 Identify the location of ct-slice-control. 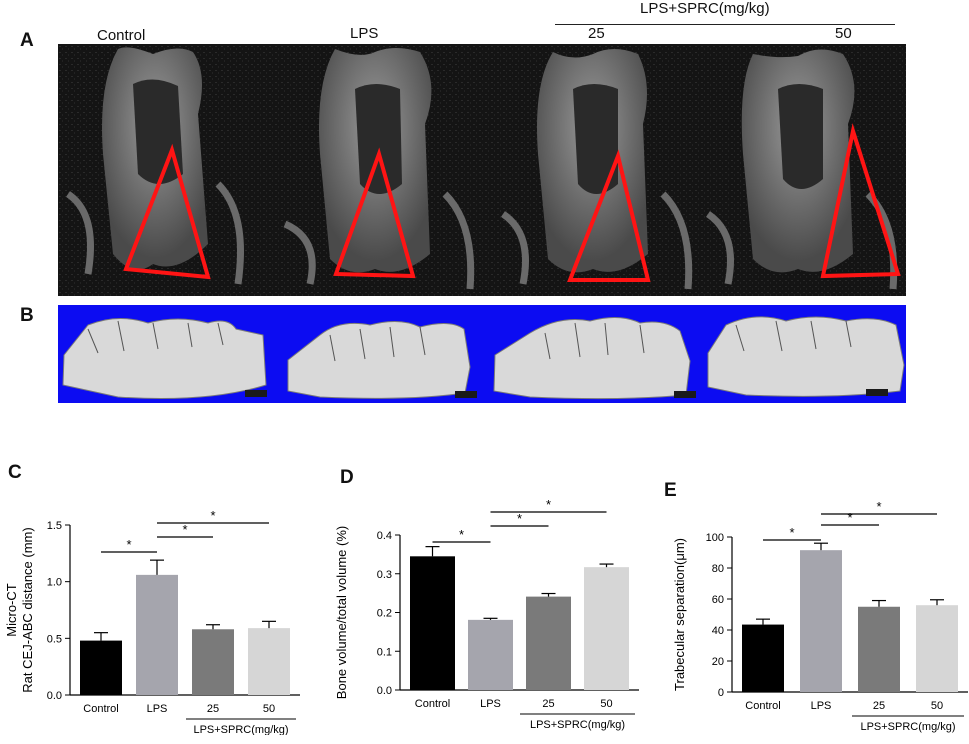
(154, 166).